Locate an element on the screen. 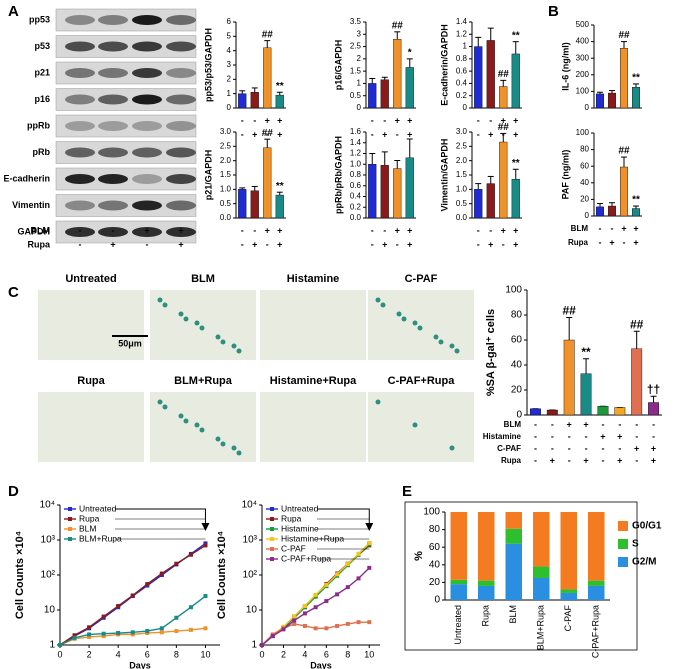 The image size is (678, 669). x-tick-label: 8 is located at coordinates (347, 654).